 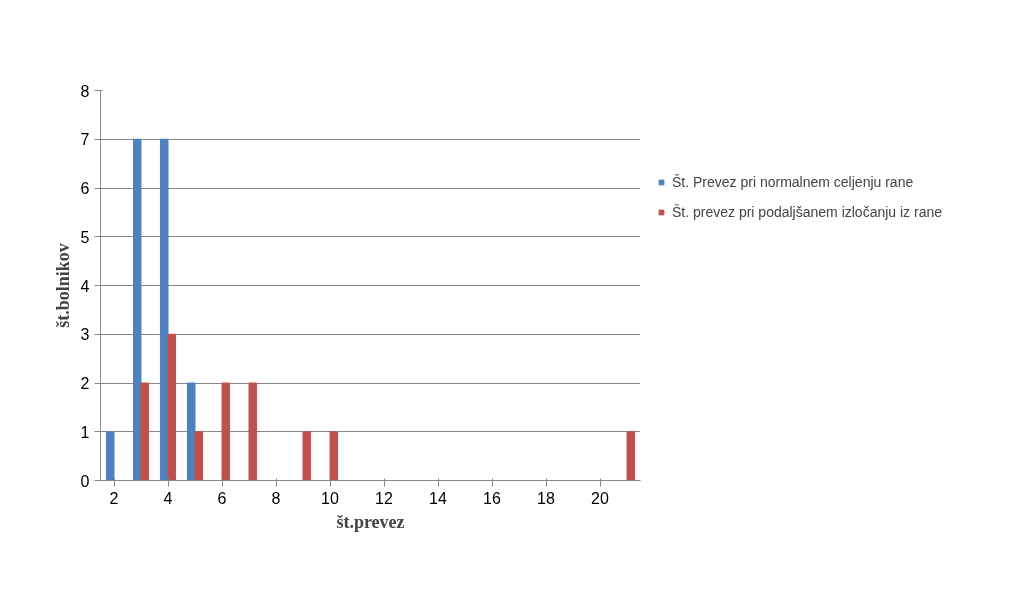 I want to click on legend-label: Št. Prevez pri normalnem celjenju rane, so click(x=793, y=182).